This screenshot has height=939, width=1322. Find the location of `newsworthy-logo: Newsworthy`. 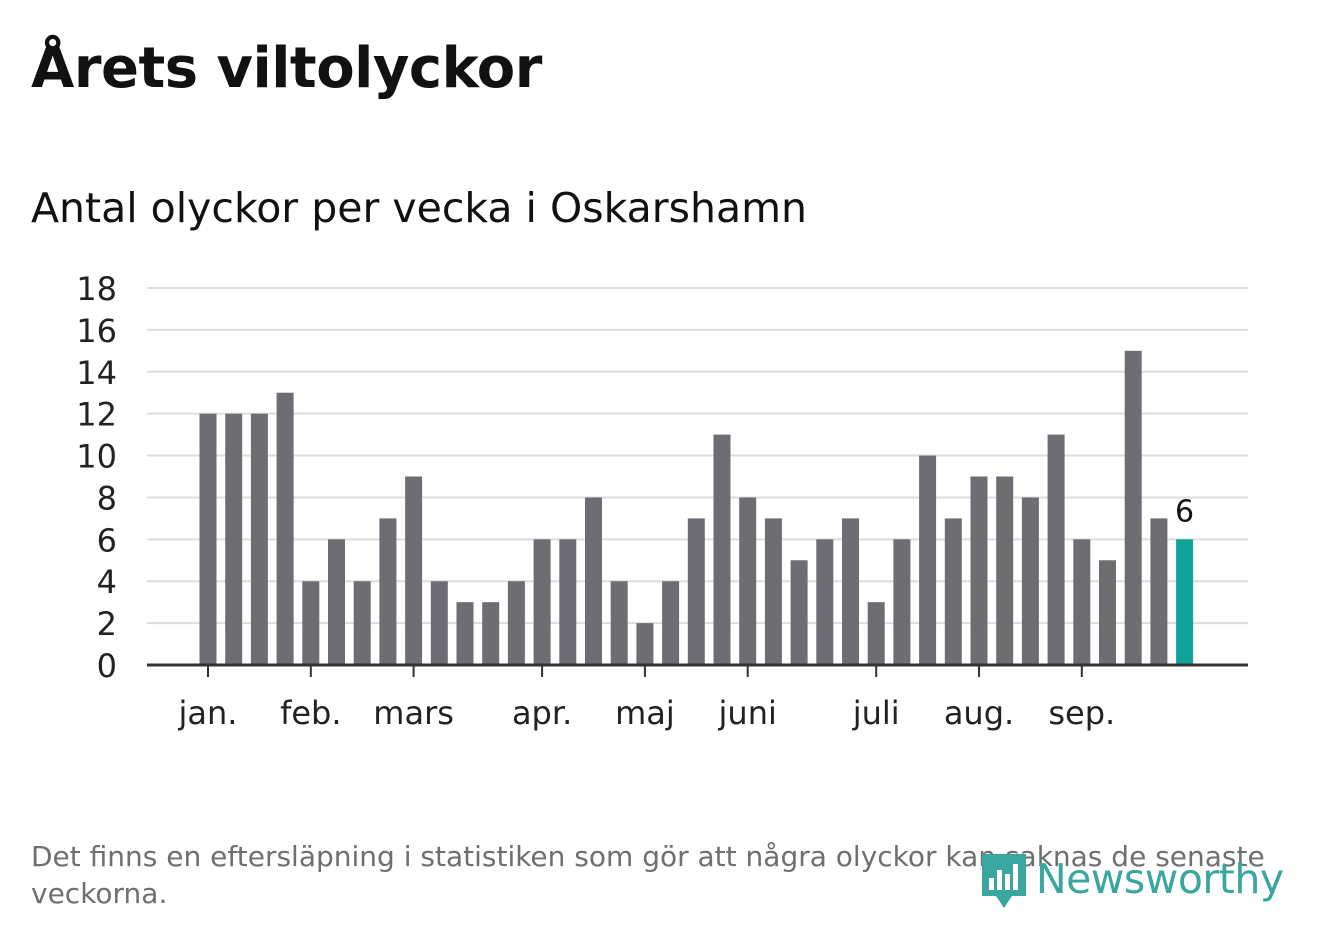

newsworthy-logo: Newsworthy is located at coordinates (1131, 879).